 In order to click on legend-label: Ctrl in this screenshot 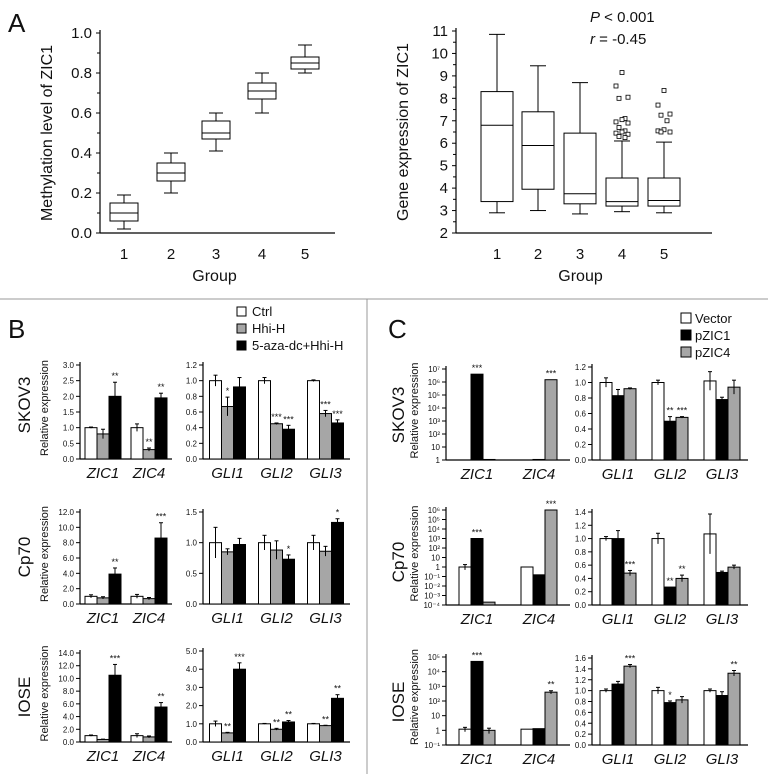, I will do `click(262, 311)`.